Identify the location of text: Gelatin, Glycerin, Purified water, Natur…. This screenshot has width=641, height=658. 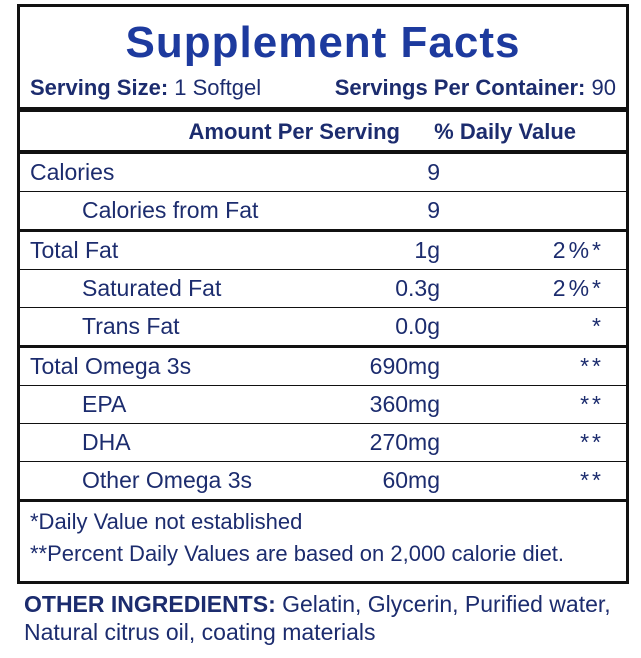
(317, 618).